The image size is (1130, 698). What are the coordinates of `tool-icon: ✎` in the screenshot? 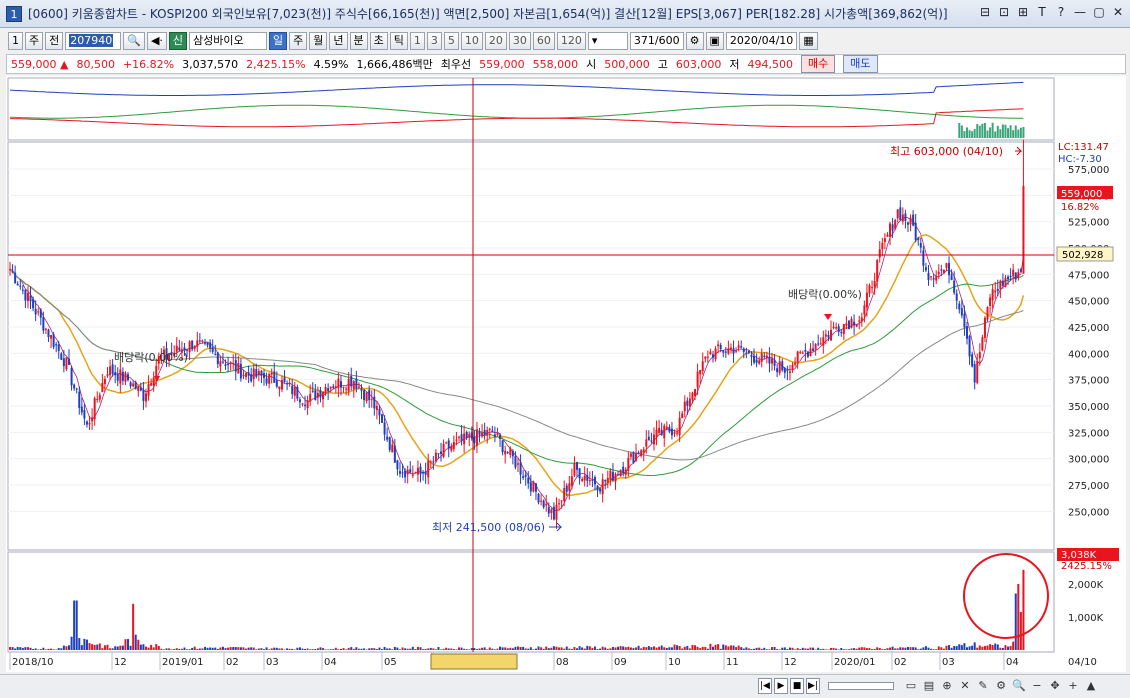 It's located at (983, 685).